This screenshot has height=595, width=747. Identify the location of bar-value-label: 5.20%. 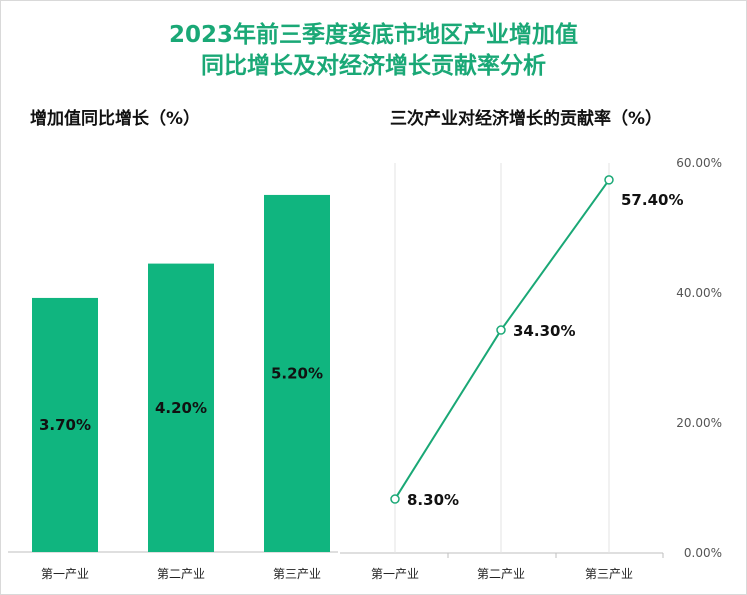
(297, 373).